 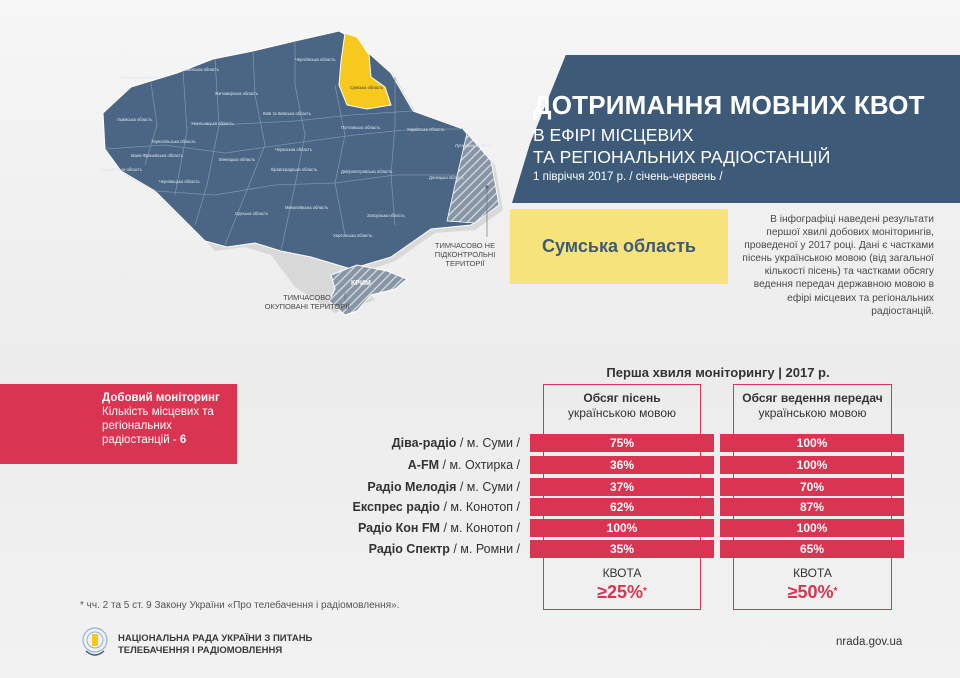 I want to click on column-header-songs-sub: українською мовою, so click(x=622, y=413).